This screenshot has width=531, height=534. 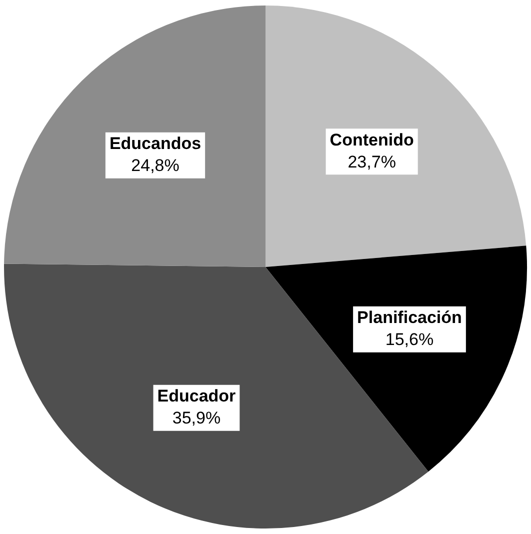 What do you see at coordinates (196, 418) in the screenshot?
I see `data-label: 35,9%` at bounding box center [196, 418].